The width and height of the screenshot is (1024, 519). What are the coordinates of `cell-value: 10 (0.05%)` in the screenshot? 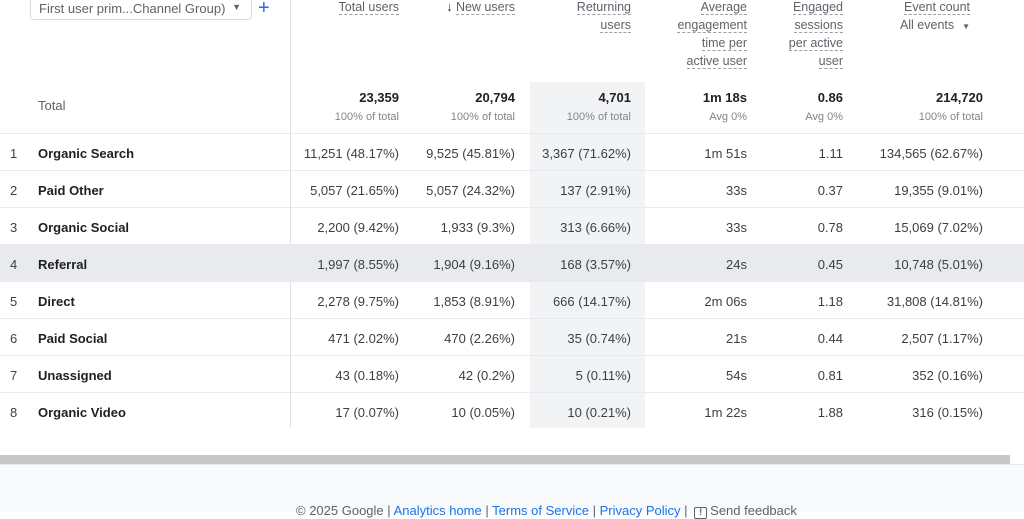 It's located at (483, 412).